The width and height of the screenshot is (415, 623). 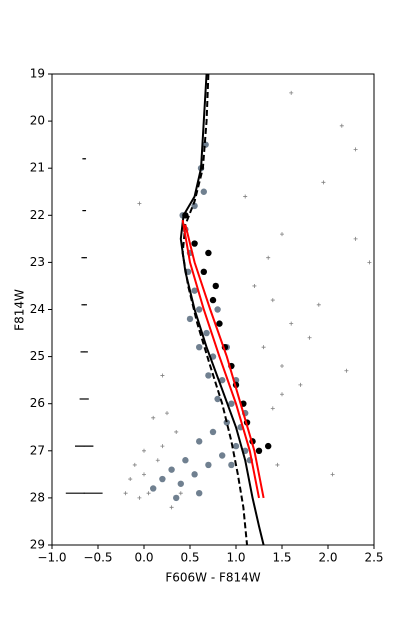 What do you see at coordinates (37, 403) in the screenshot?
I see `y-tick-label: 26` at bounding box center [37, 403].